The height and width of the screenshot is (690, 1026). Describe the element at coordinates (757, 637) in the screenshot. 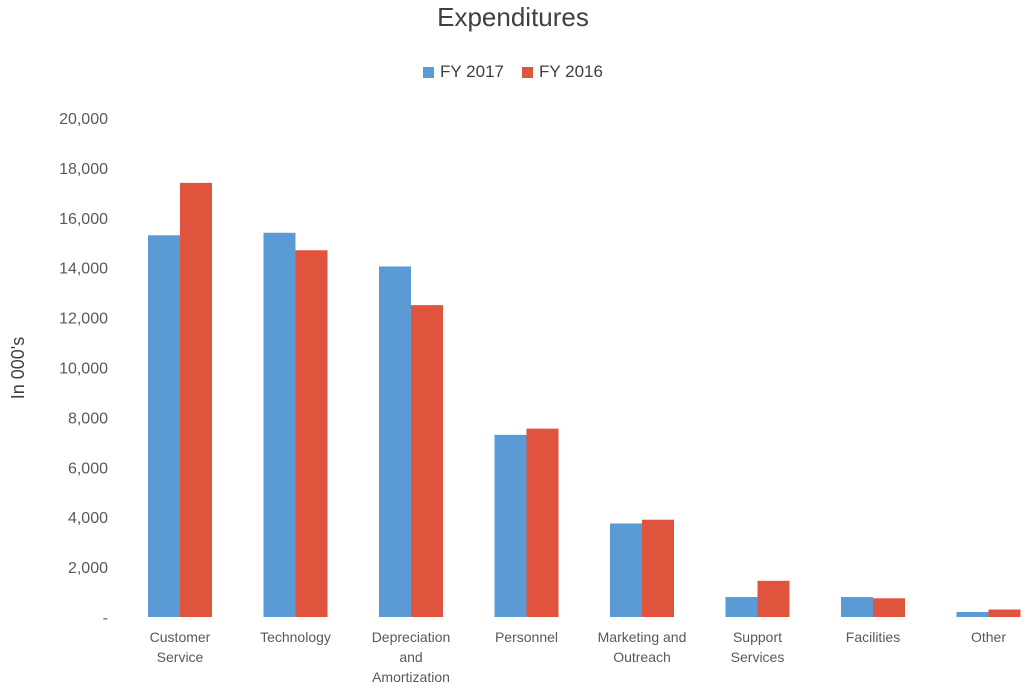

I see `x-category-label: Support` at that location.